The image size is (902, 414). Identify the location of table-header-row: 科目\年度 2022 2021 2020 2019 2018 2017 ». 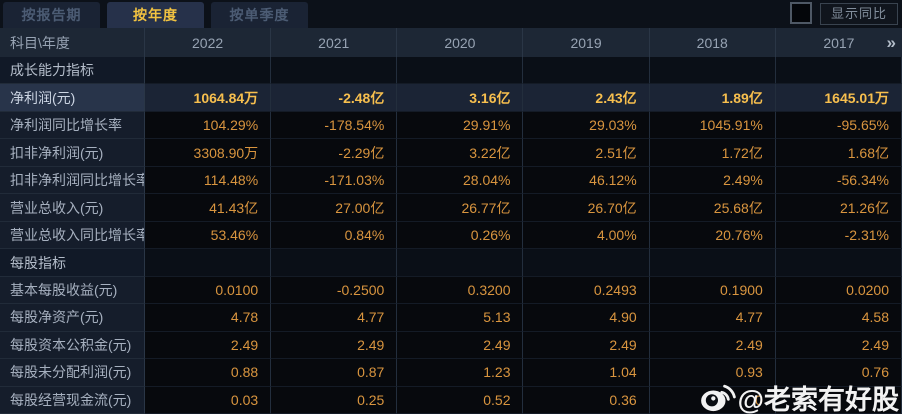
(451, 43).